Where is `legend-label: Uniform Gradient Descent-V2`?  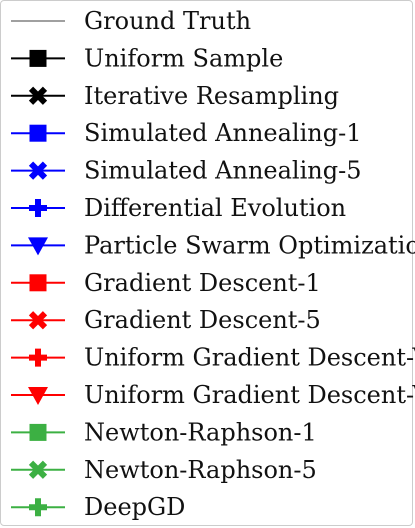 legend-label: Uniform Gradient Descent-V2 is located at coordinates (249, 395).